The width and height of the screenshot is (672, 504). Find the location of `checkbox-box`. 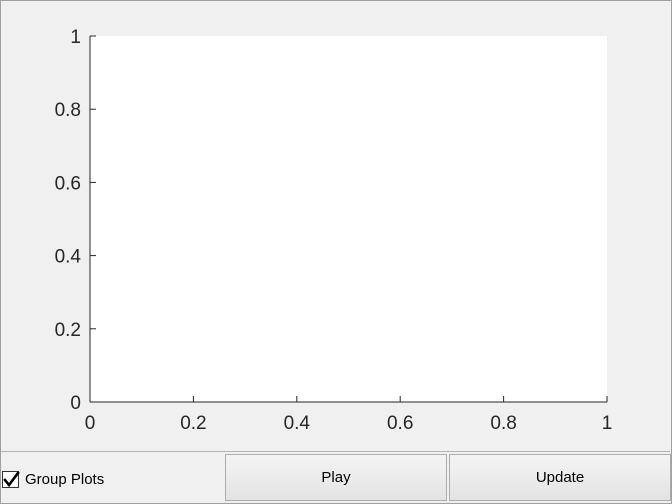

checkbox-box is located at coordinates (11, 479).